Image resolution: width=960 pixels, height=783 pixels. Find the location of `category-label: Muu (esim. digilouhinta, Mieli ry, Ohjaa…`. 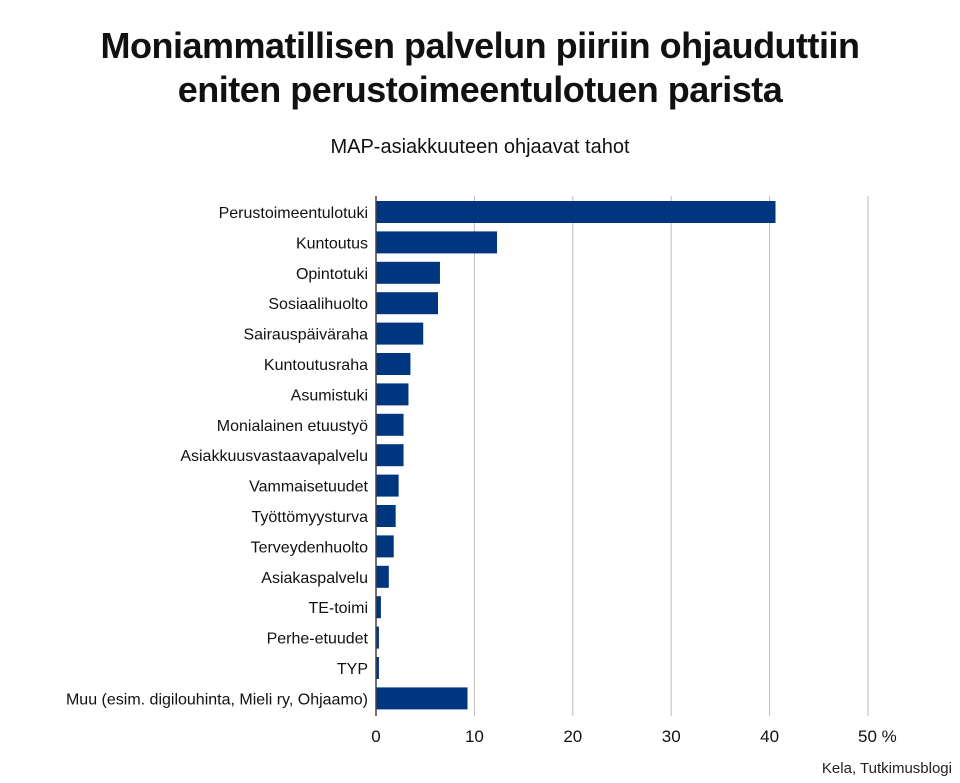

category-label: Muu (esim. digilouhinta, Mieli ry, Ohjaa… is located at coordinates (217, 699).